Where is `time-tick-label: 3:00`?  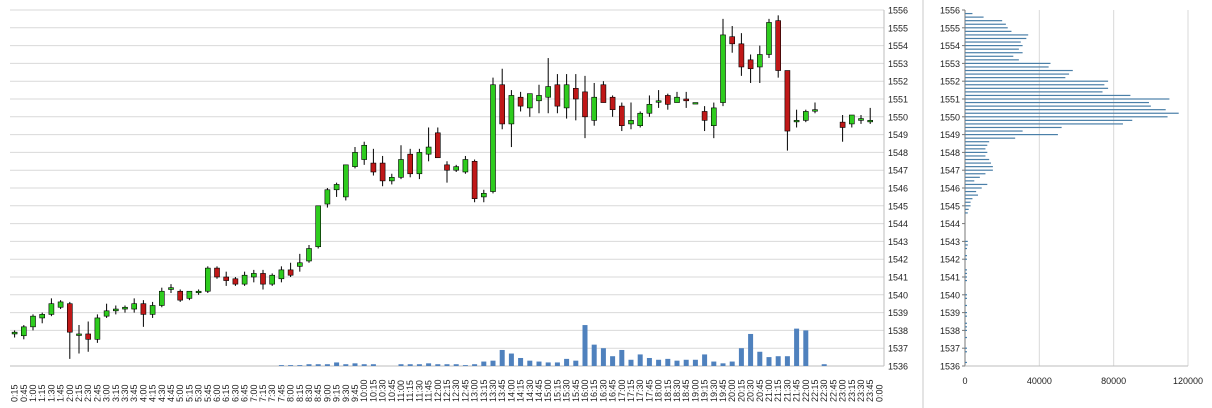 time-tick-label: 3:00 is located at coordinates (107, 393).